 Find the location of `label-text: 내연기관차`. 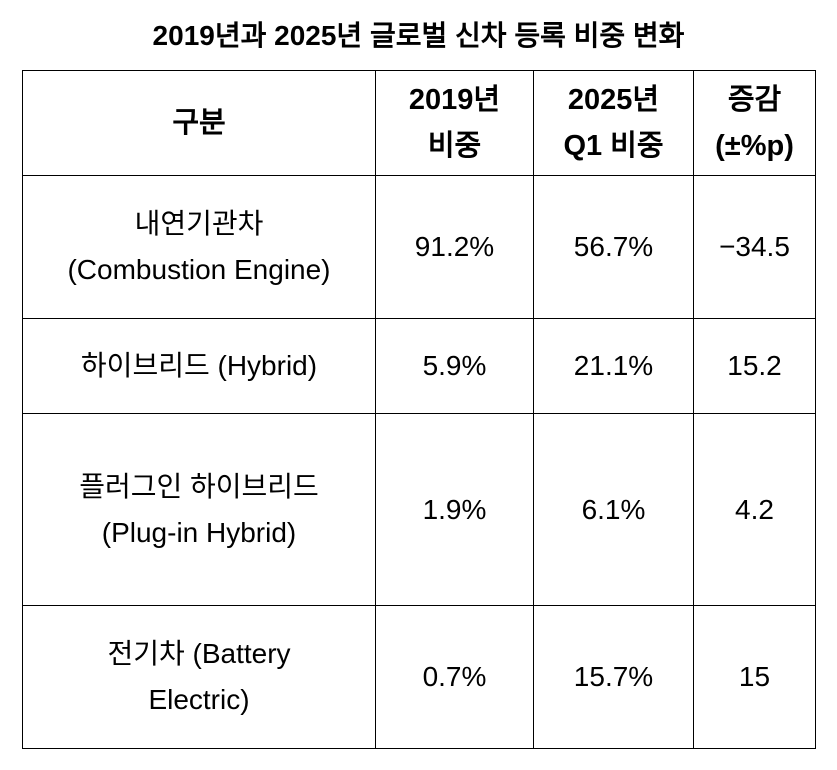

label-text: 내연기관차 is located at coordinates (199, 223).